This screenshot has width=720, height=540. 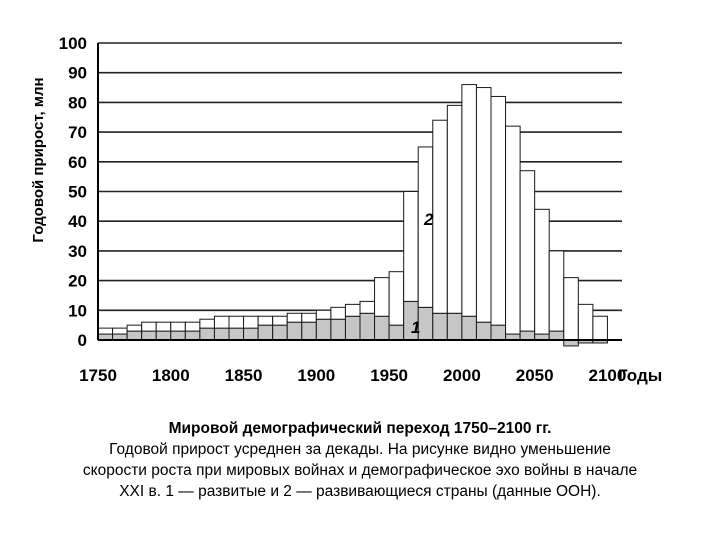 I want to click on x-axis-label: Годы, so click(x=640, y=375).